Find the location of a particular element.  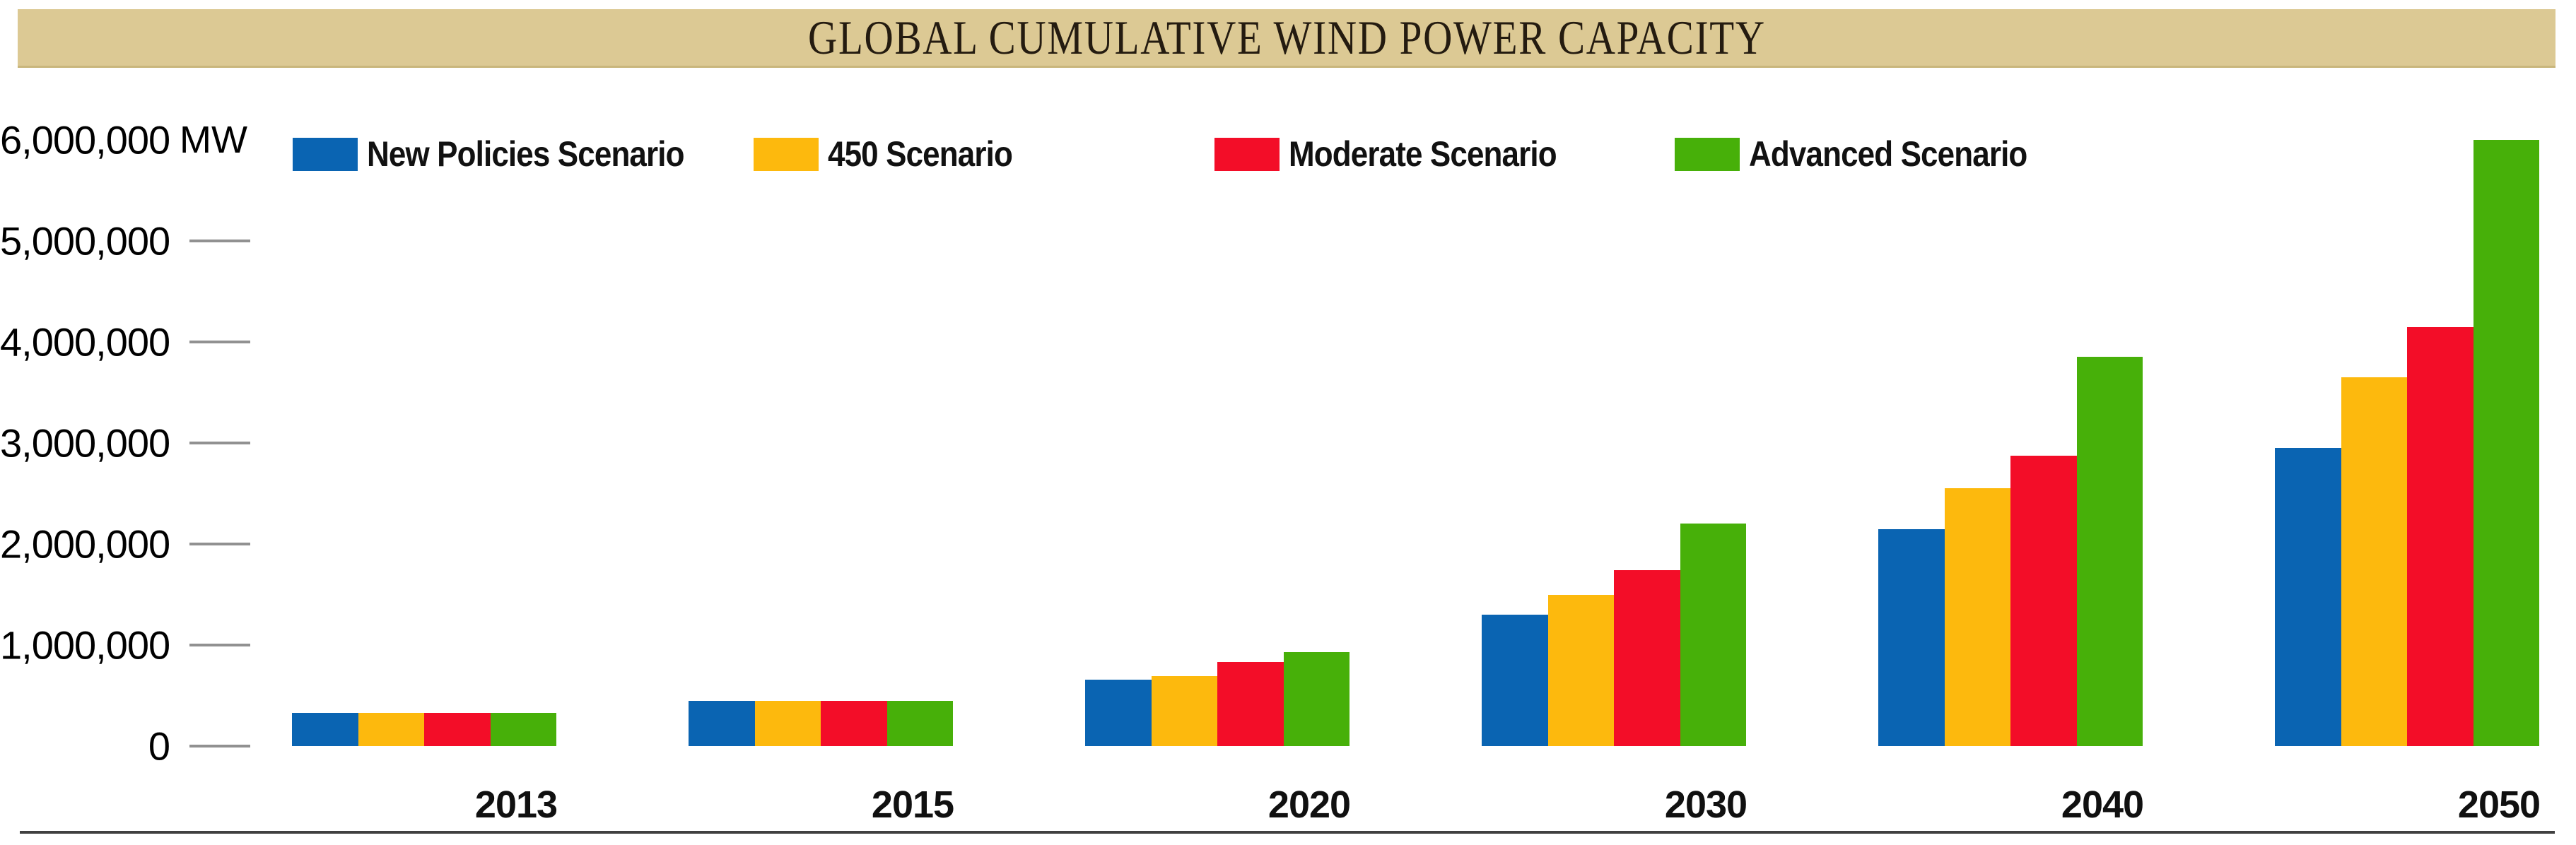

title-banner: GLOBAL CUMULATIVE WIND POWER CAPACITY is located at coordinates (1287, 39).